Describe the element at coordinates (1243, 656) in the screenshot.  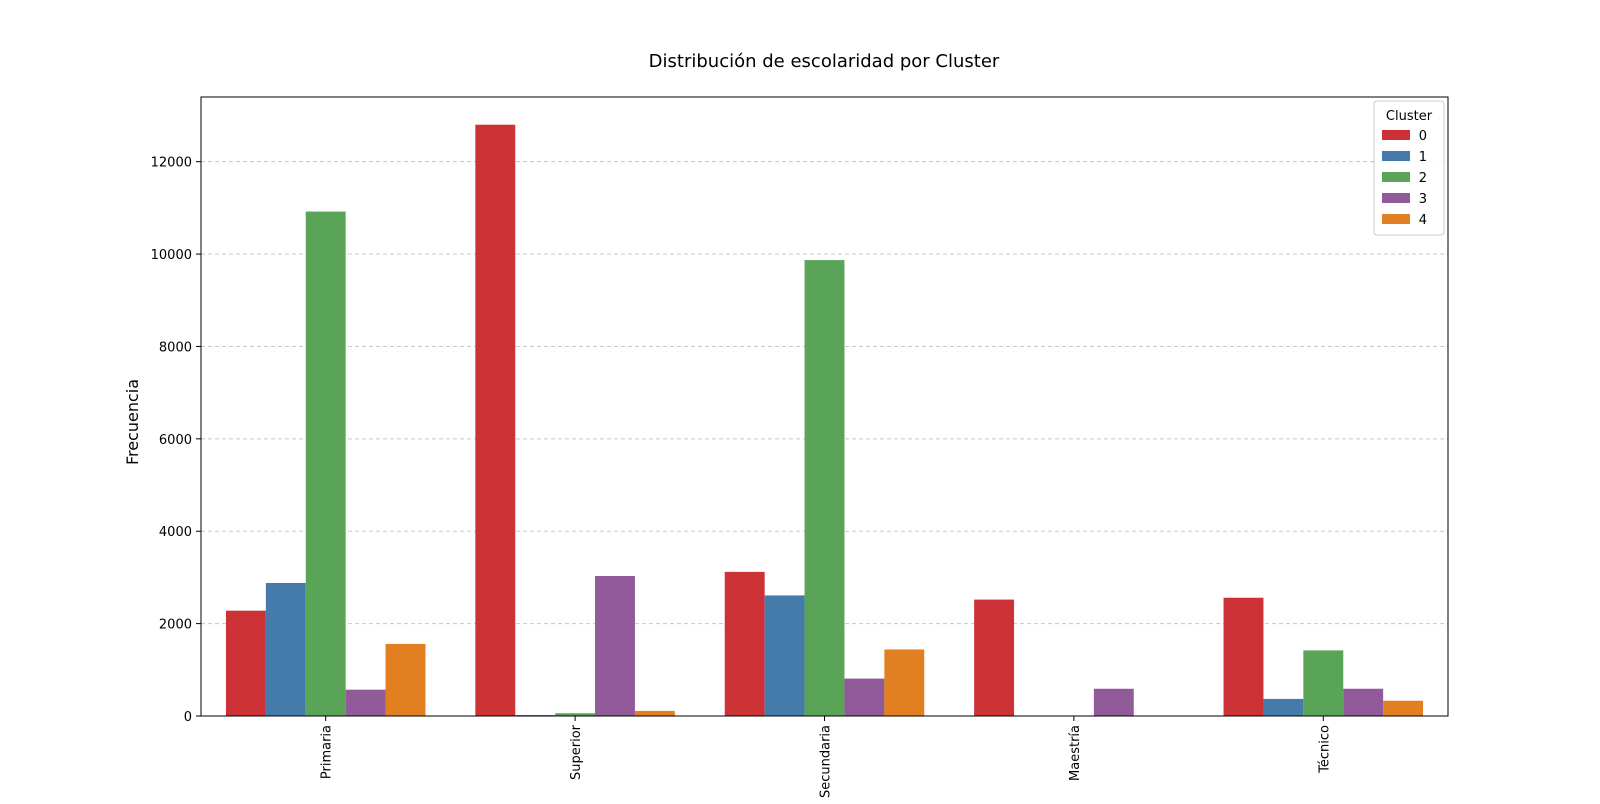
I see `bar-técnico-cluster-0` at that location.